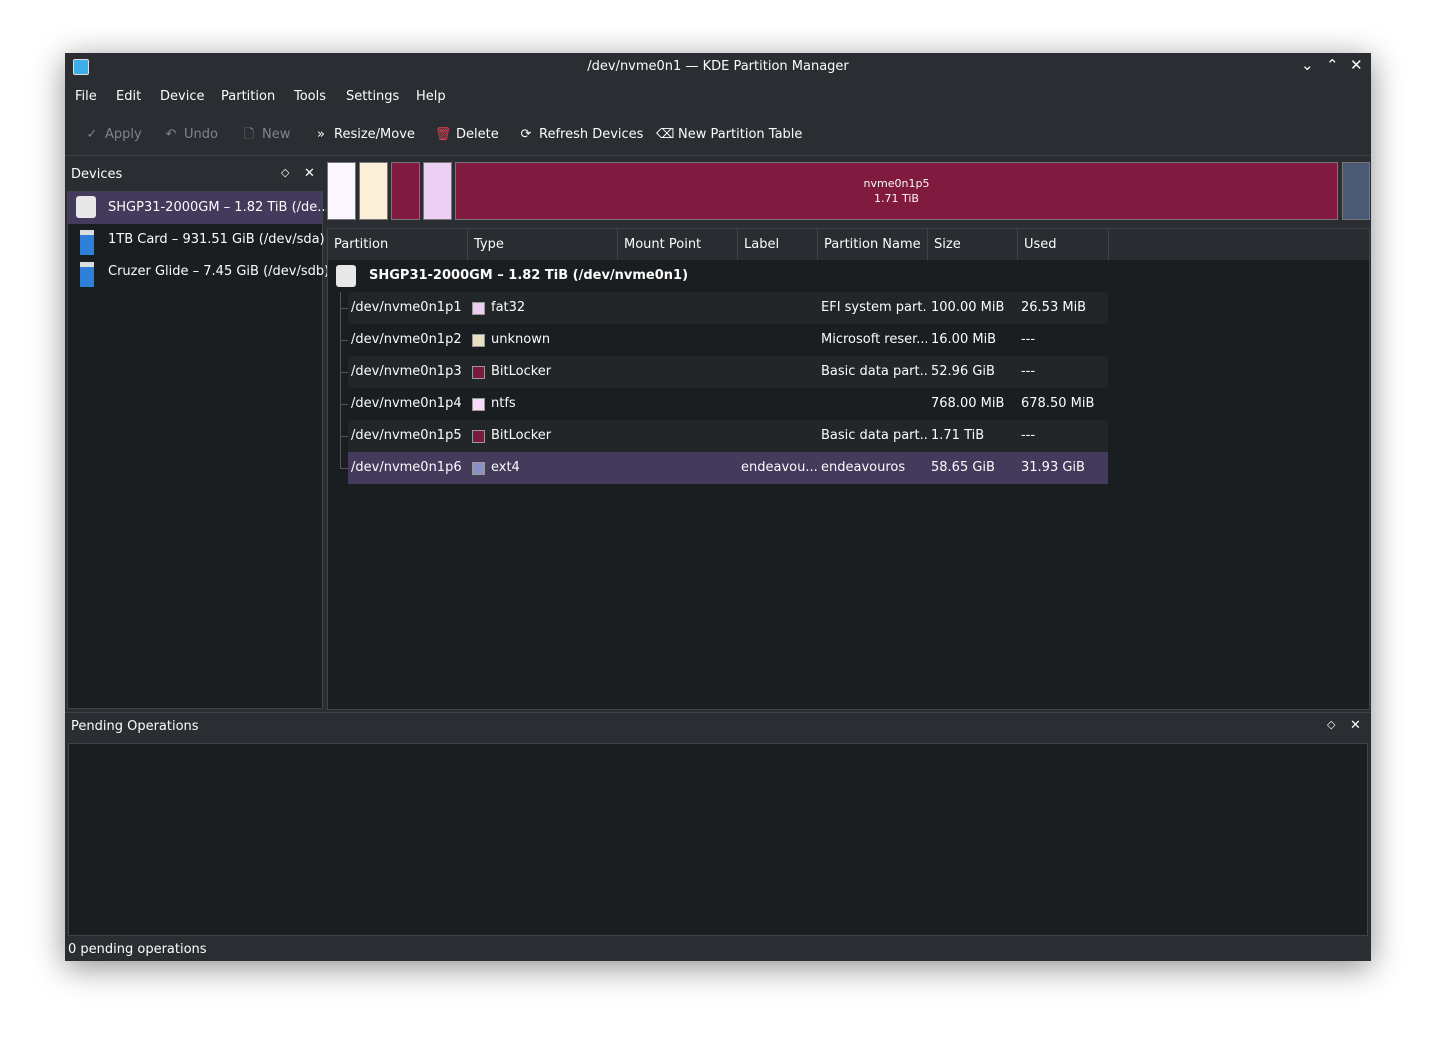  I want to click on app-icon, so click(81, 67).